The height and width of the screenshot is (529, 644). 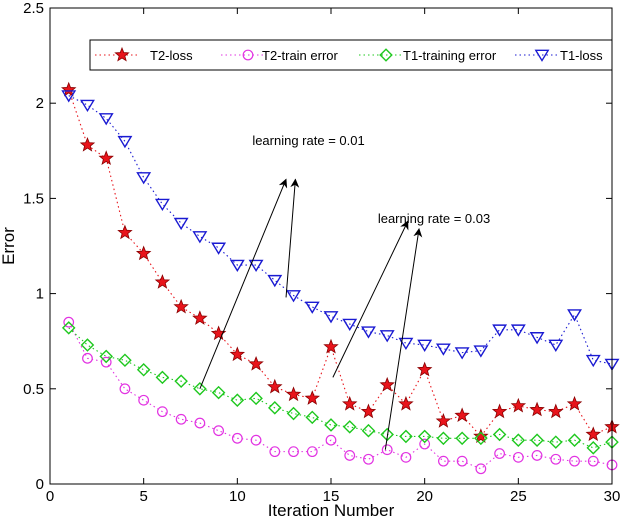 What do you see at coordinates (33, 389) in the screenshot?
I see `y-tick-label: 0.5` at bounding box center [33, 389].